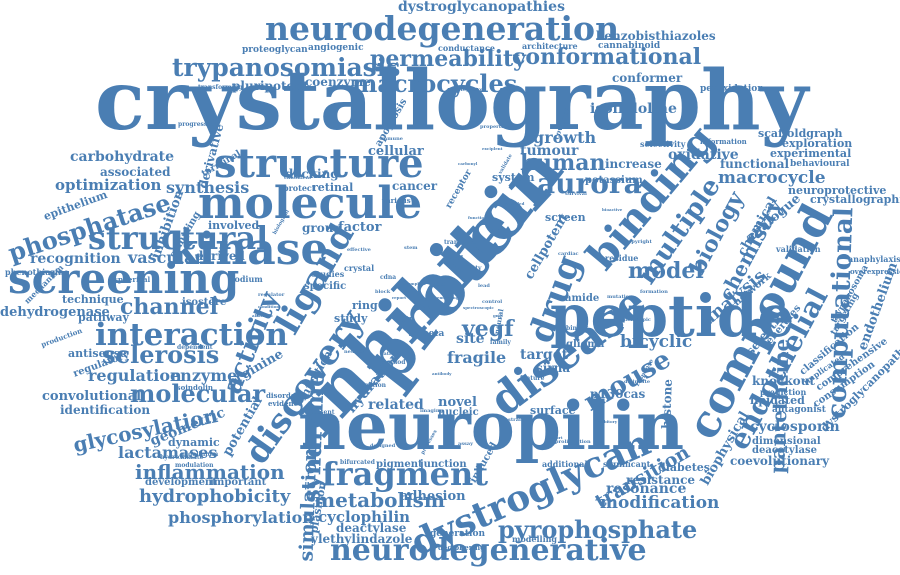  Describe the element at coordinates (75, 259) in the screenshot. I see `word-recognition: recognition` at that location.